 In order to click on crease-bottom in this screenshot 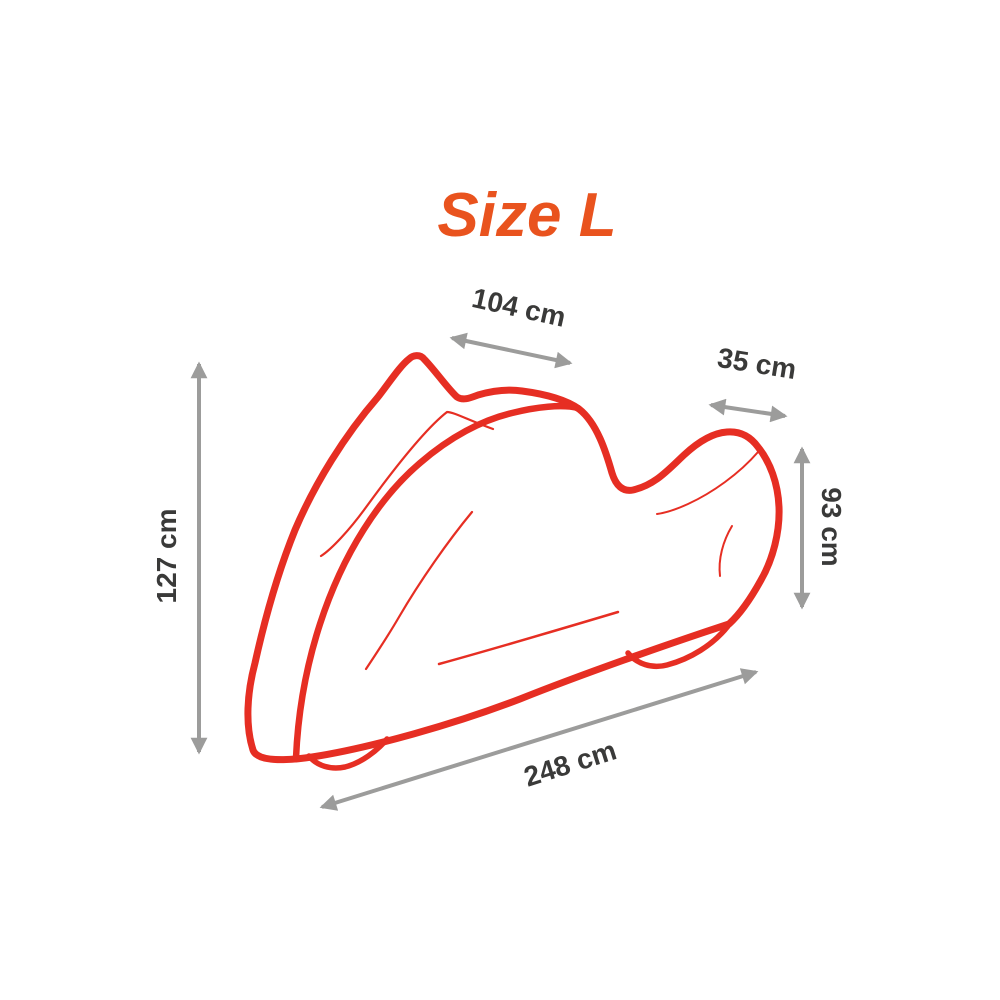, I will do `click(528, 638)`.